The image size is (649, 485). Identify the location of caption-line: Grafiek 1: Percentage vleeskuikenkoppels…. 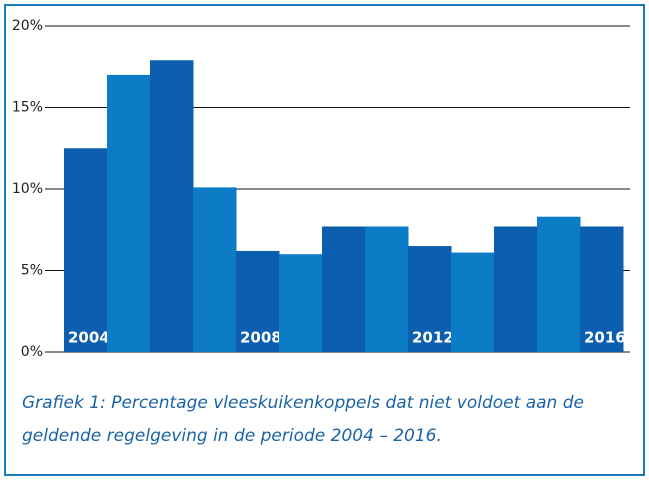
(303, 403).